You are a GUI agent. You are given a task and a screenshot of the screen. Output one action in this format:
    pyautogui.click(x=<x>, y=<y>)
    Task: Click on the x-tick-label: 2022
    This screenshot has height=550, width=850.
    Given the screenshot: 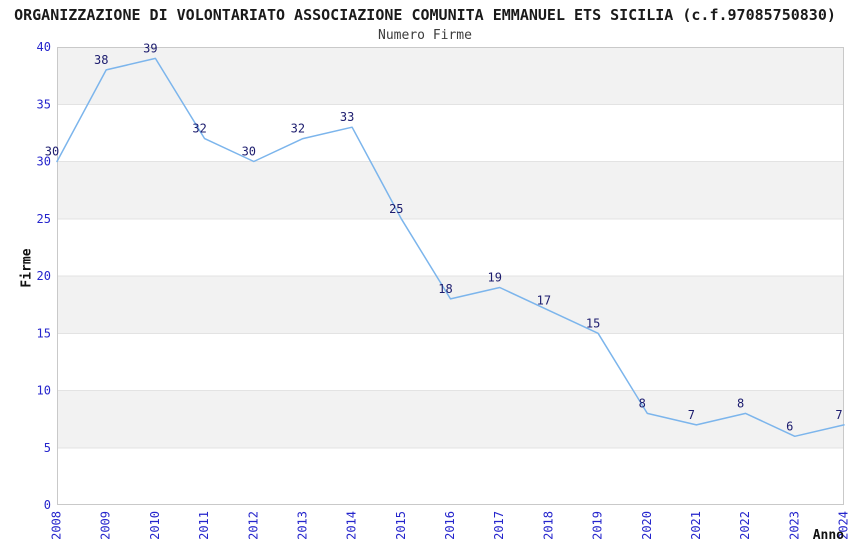 What is the action you would take?
    pyautogui.click(x=745, y=525)
    